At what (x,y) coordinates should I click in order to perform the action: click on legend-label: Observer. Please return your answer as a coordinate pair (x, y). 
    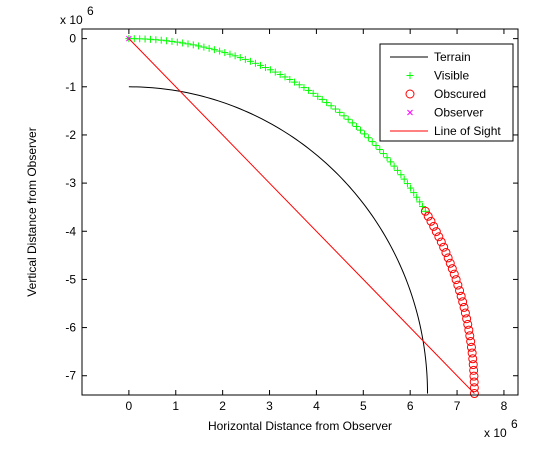
    Looking at the image, I should click on (458, 113).